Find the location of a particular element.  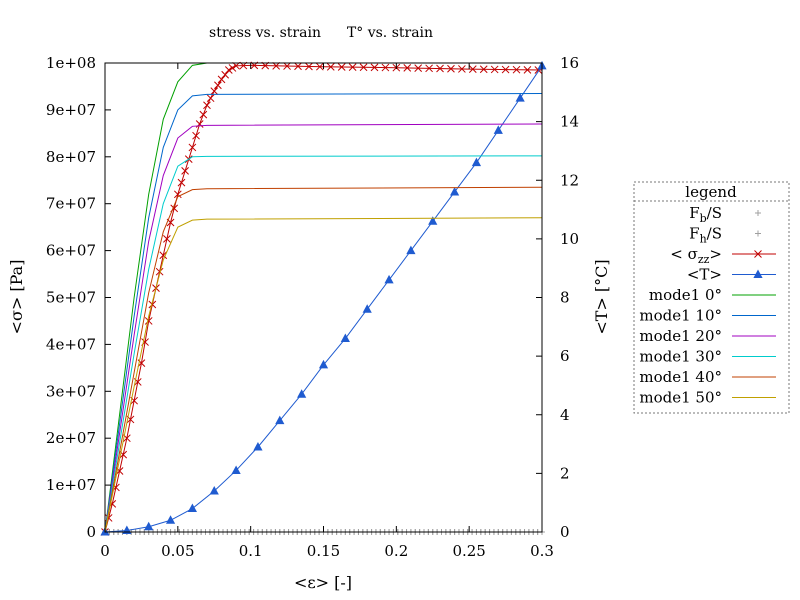

x-tick-label: 0.05 is located at coordinates (177, 551).